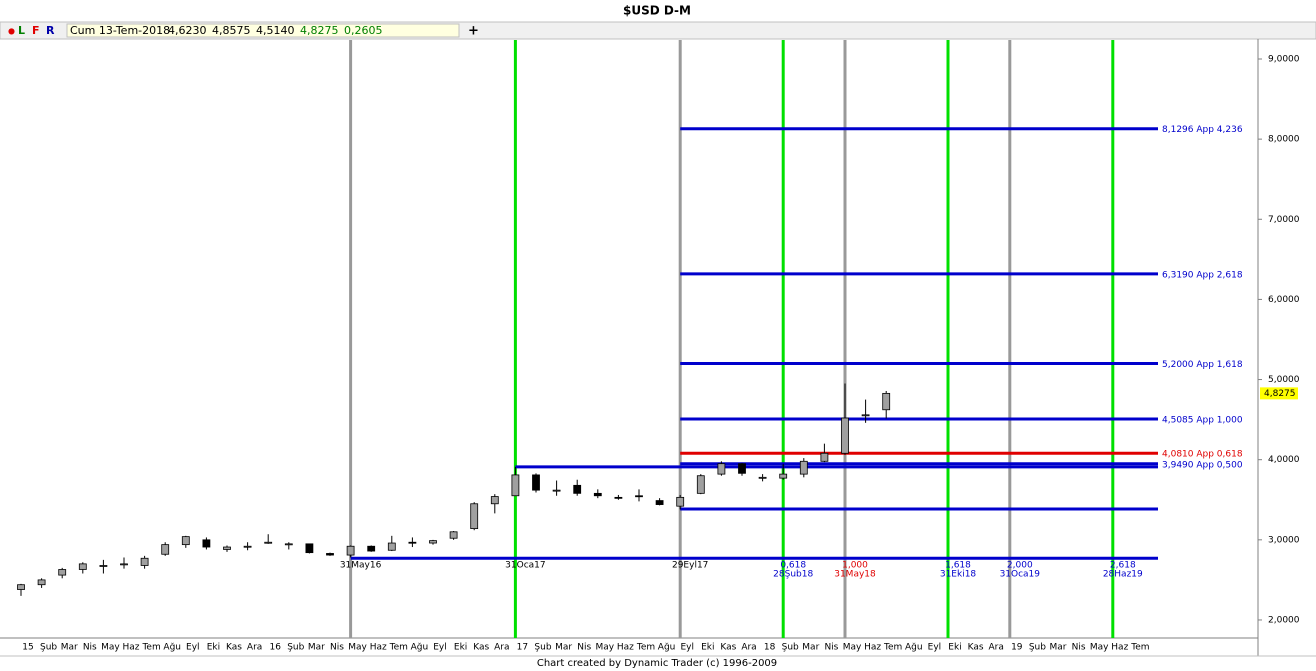 The width and height of the screenshot is (1316, 671). What do you see at coordinates (275, 30) in the screenshot?
I see `quote-low: 4,5140` at bounding box center [275, 30].